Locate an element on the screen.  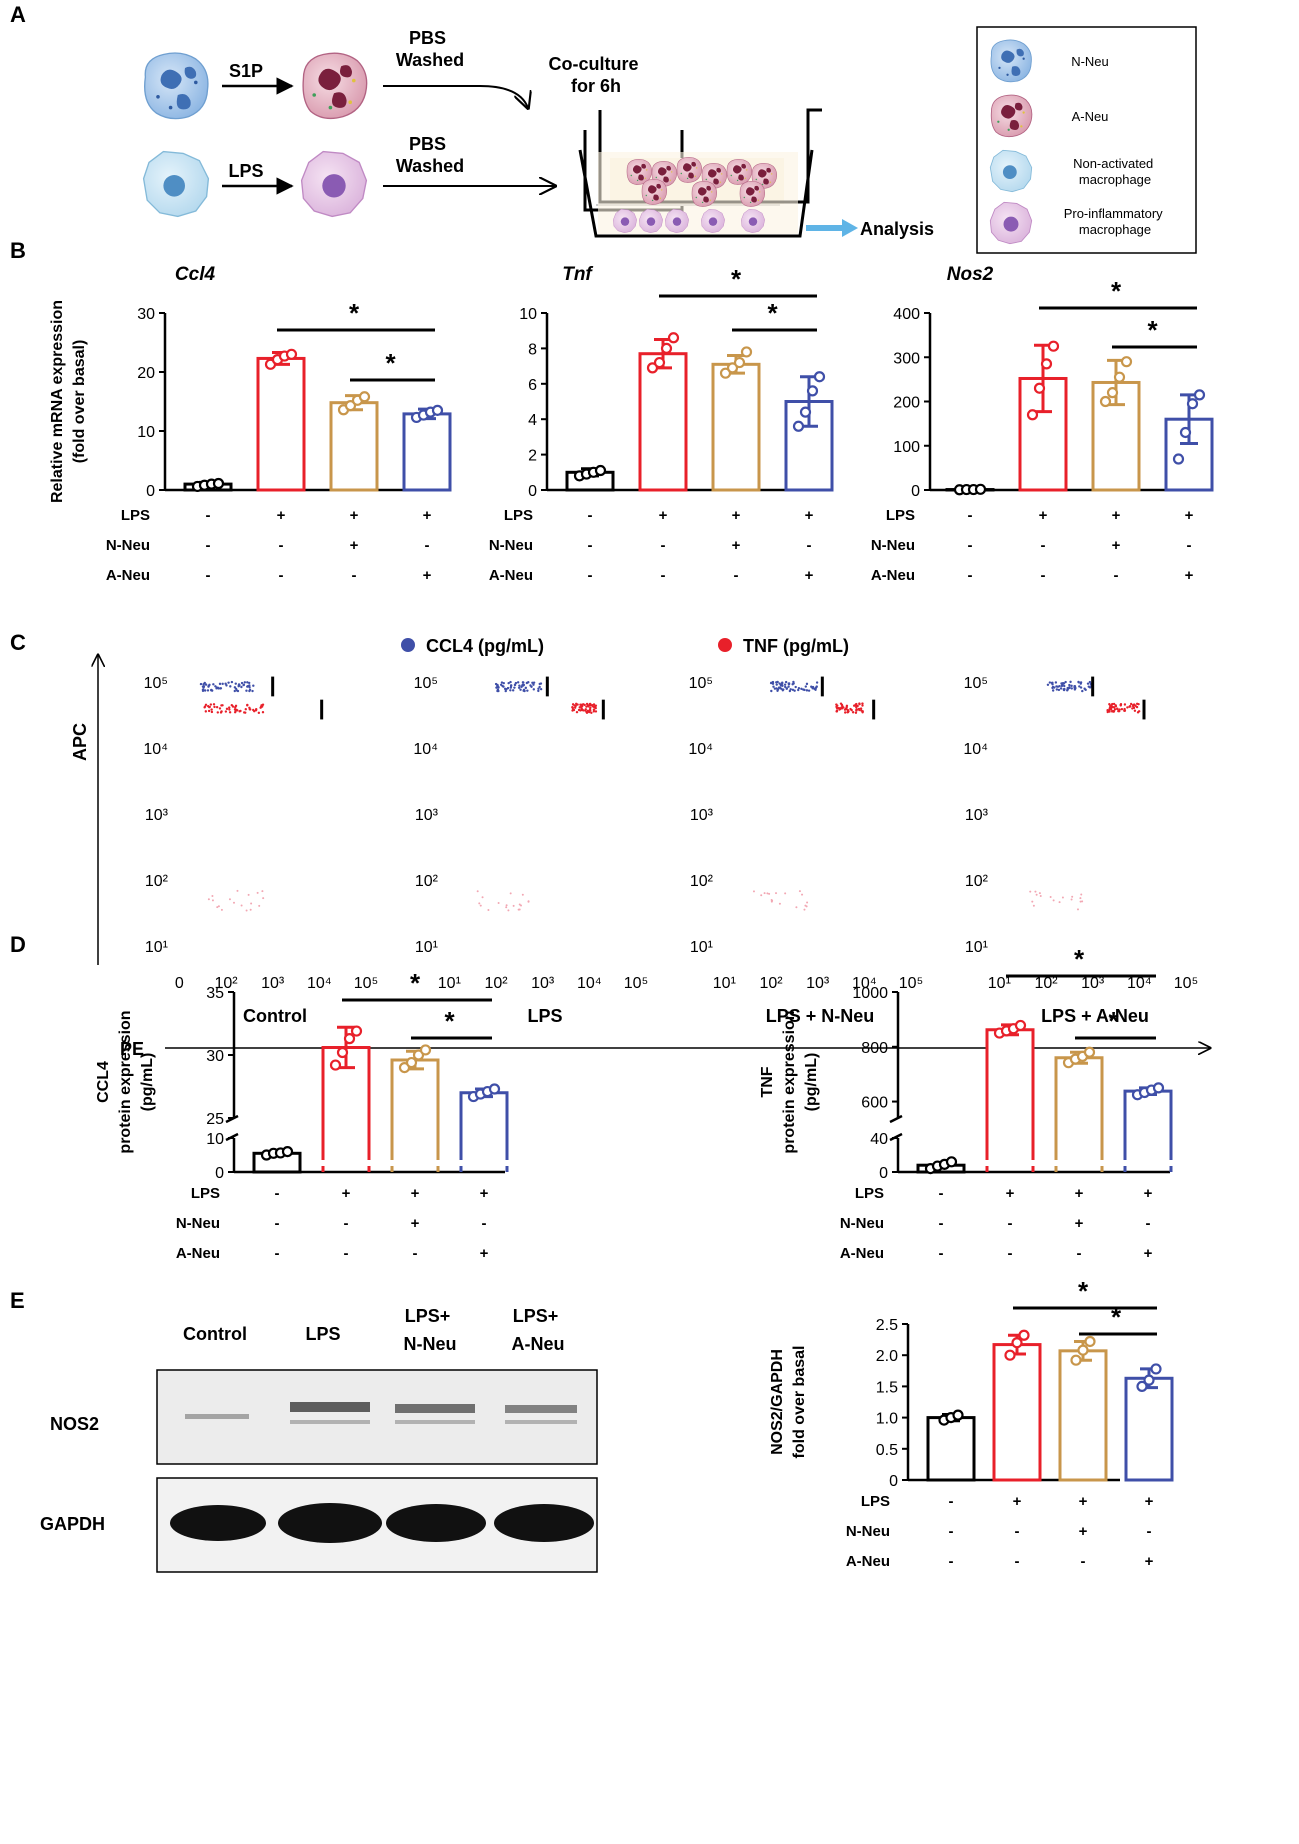
flow-plot-label: LPS is located at coordinates (544, 1016).